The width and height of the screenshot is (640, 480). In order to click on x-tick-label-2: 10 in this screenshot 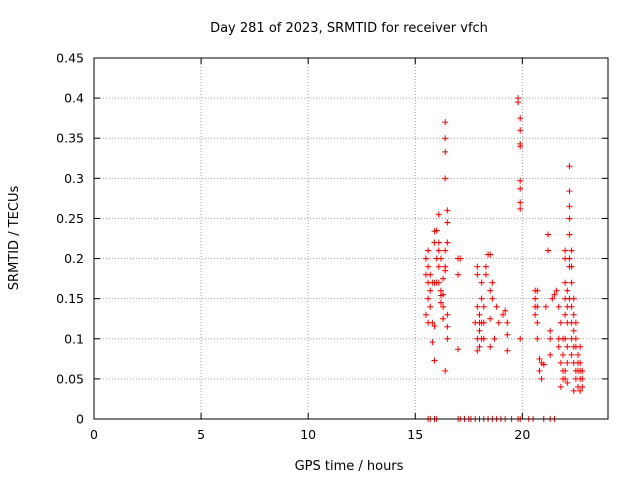, I will do `click(308, 434)`.